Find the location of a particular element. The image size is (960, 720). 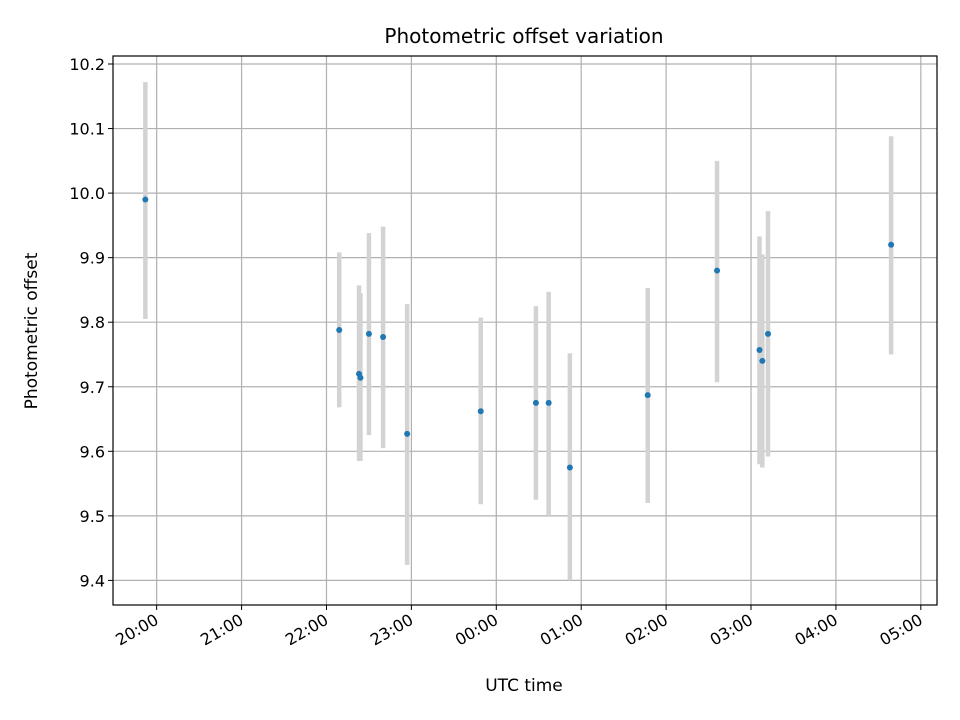

y-axis-label: Photometric offset is located at coordinates (32, 330).